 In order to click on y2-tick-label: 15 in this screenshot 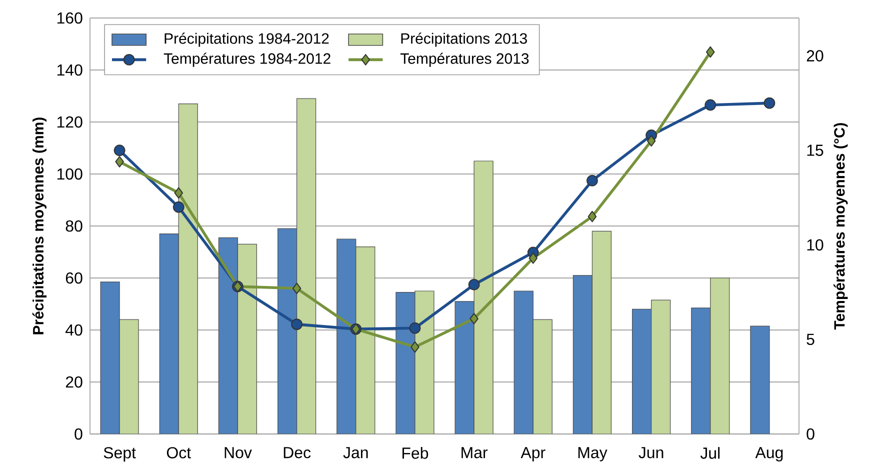, I will do `click(815, 150)`.